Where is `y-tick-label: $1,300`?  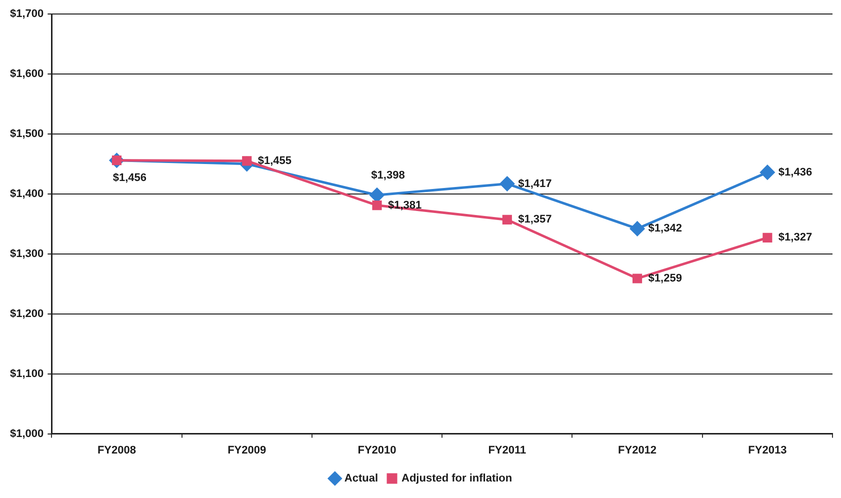 y-tick-label: $1,300 is located at coordinates (27, 254).